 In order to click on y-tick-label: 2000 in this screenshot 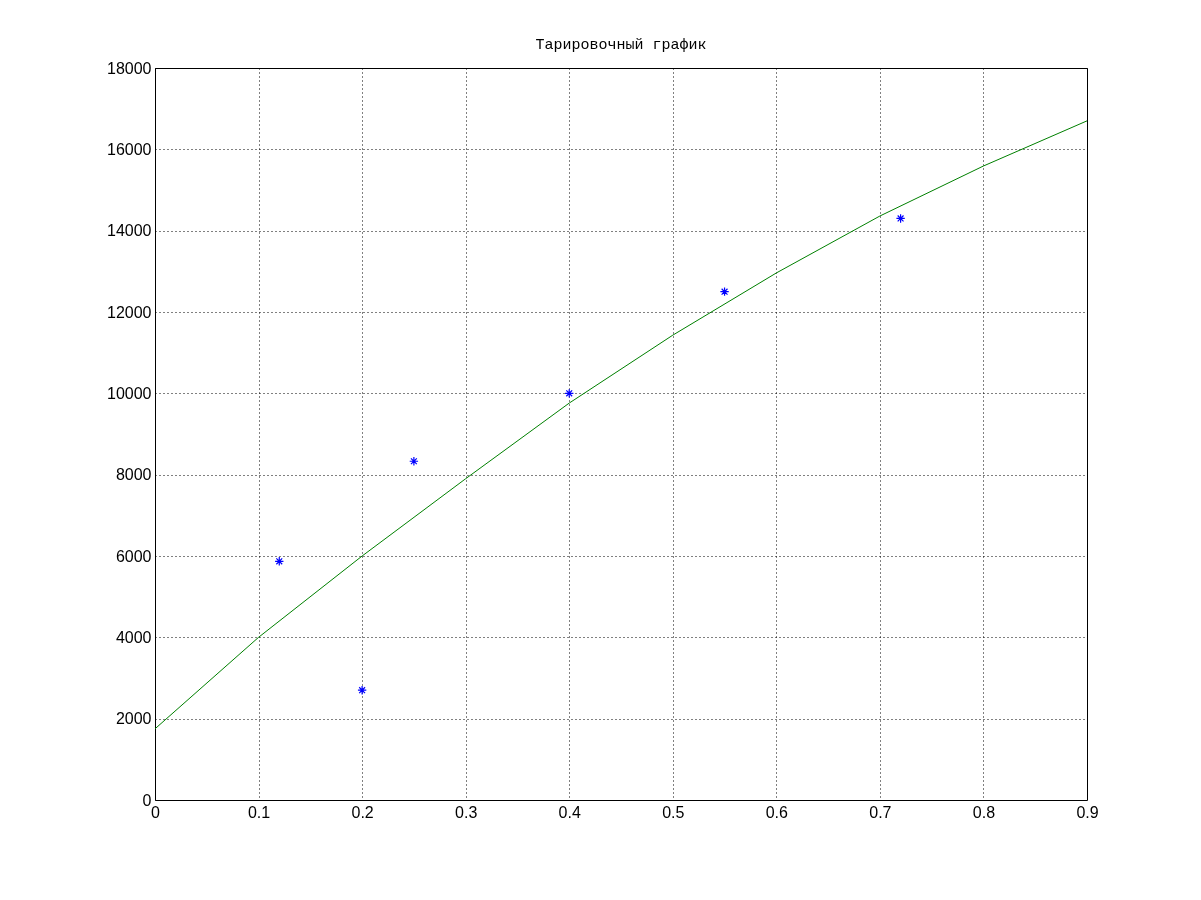, I will do `click(133, 719)`.